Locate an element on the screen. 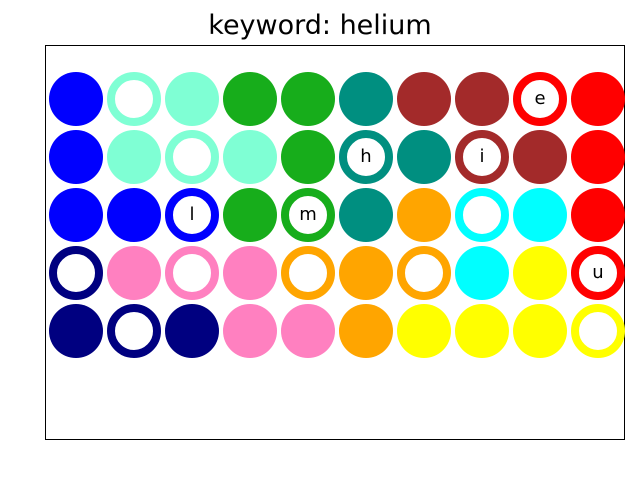 This screenshot has height=480, width=640. grid-cell-r2-c6: h is located at coordinates (366, 157).